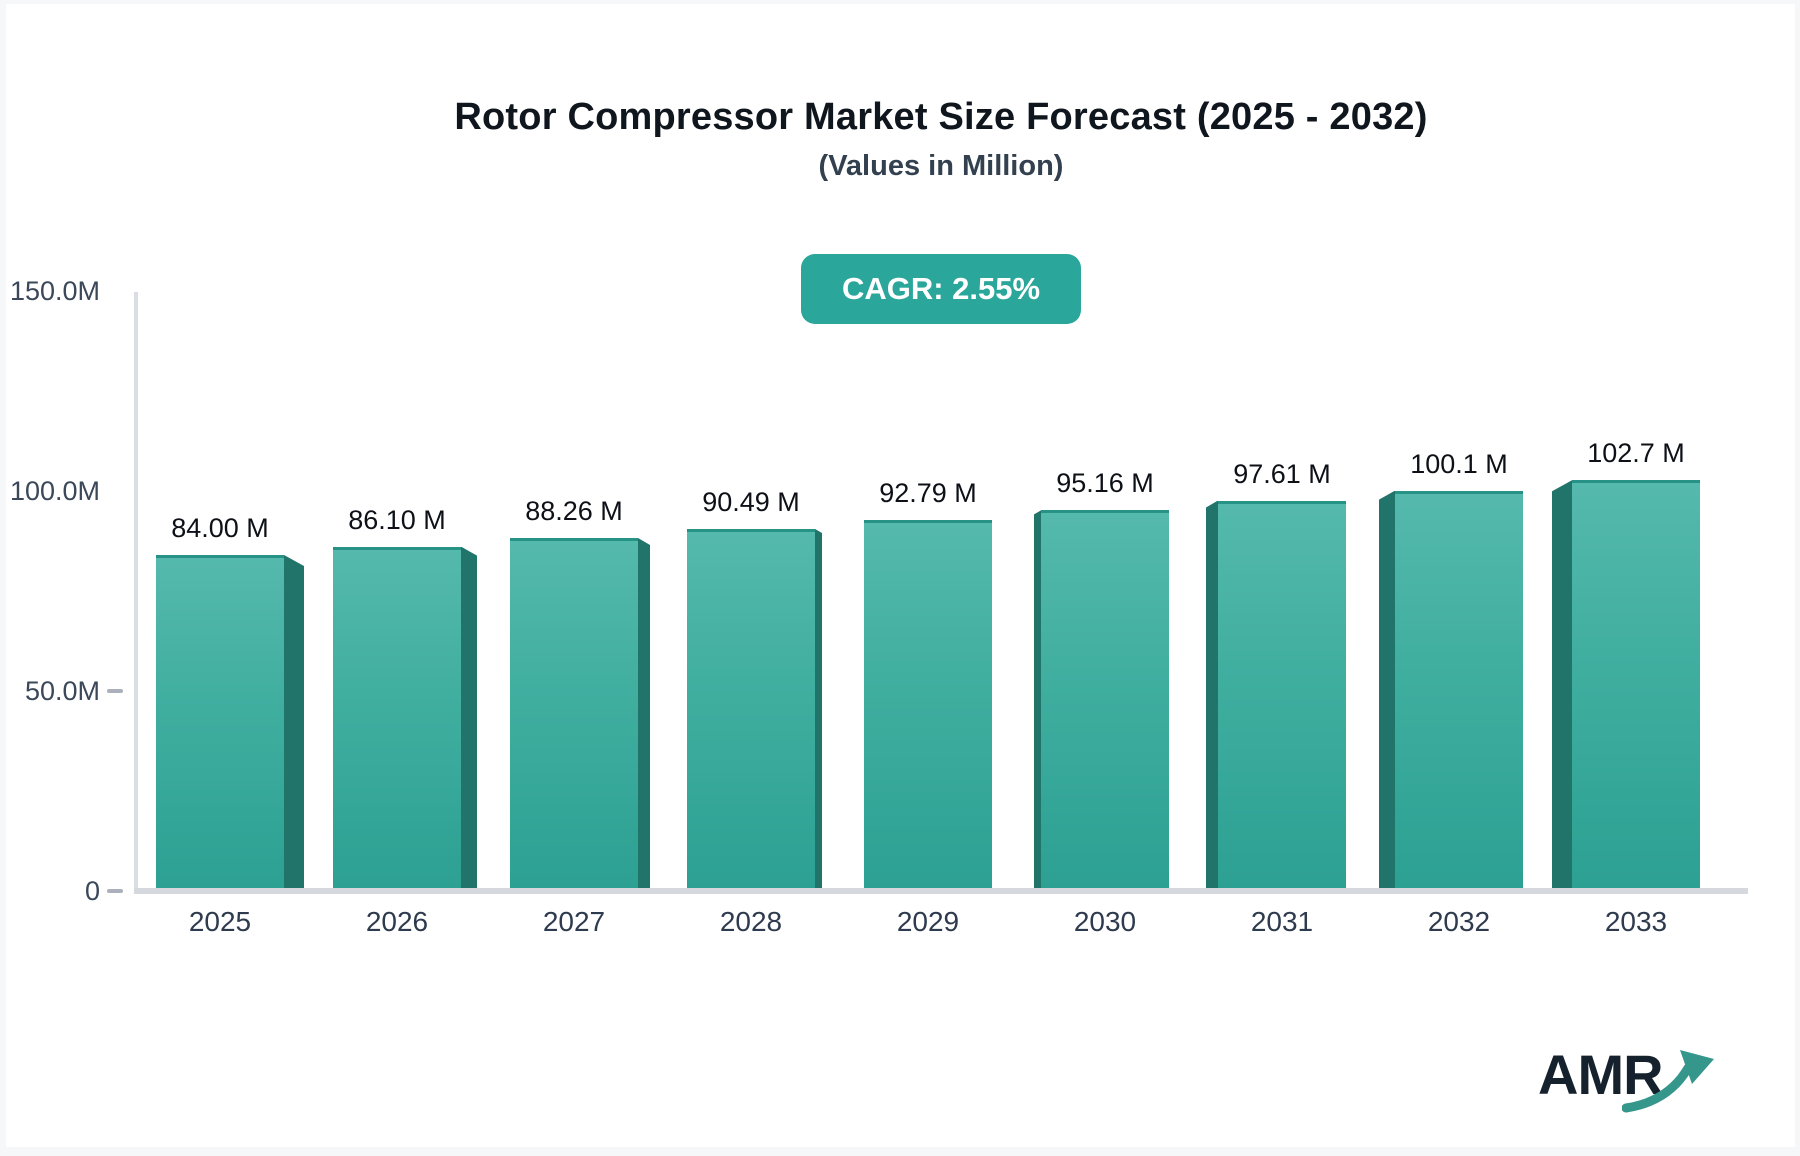 The width and height of the screenshot is (1800, 1156). Describe the element at coordinates (136, 593) in the screenshot. I see `y-axis-line` at that location.